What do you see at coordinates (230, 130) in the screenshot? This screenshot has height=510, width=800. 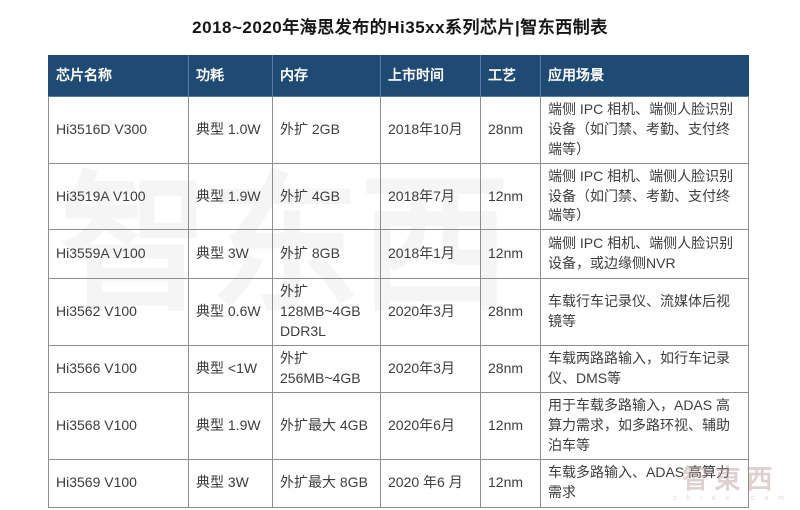 I see `table-cell: 典型 1.0W` at bounding box center [230, 130].